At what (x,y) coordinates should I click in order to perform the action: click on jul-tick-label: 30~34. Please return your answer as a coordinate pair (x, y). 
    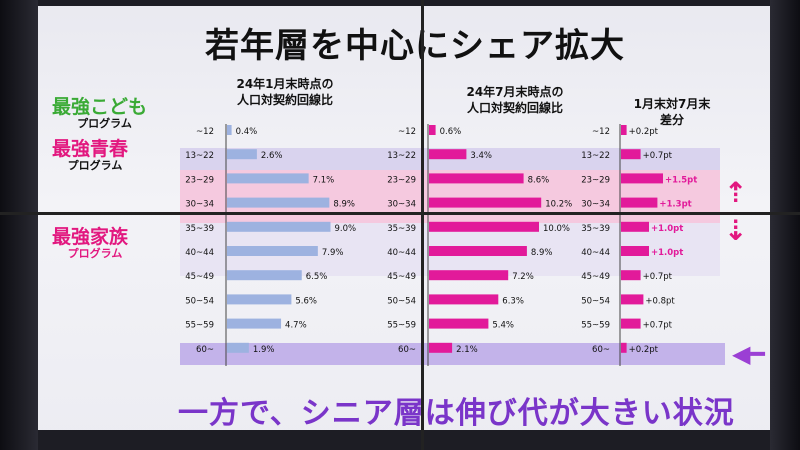
    Looking at the image, I should click on (401, 205).